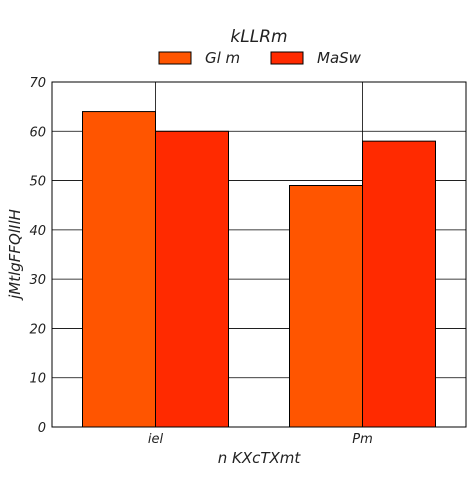 The width and height of the screenshot is (476, 481). Describe the element at coordinates (258, 37) in the screenshot. I see `legend-title: kLLRm` at that location.